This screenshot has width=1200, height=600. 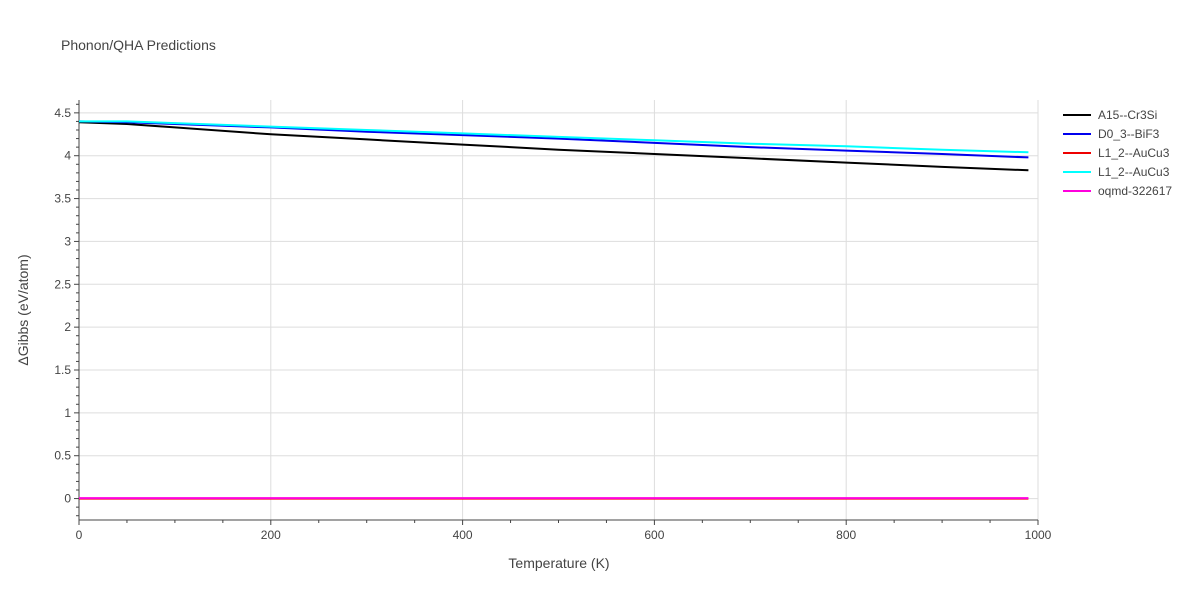 I want to click on y-tick-label: 1, so click(x=67, y=413).